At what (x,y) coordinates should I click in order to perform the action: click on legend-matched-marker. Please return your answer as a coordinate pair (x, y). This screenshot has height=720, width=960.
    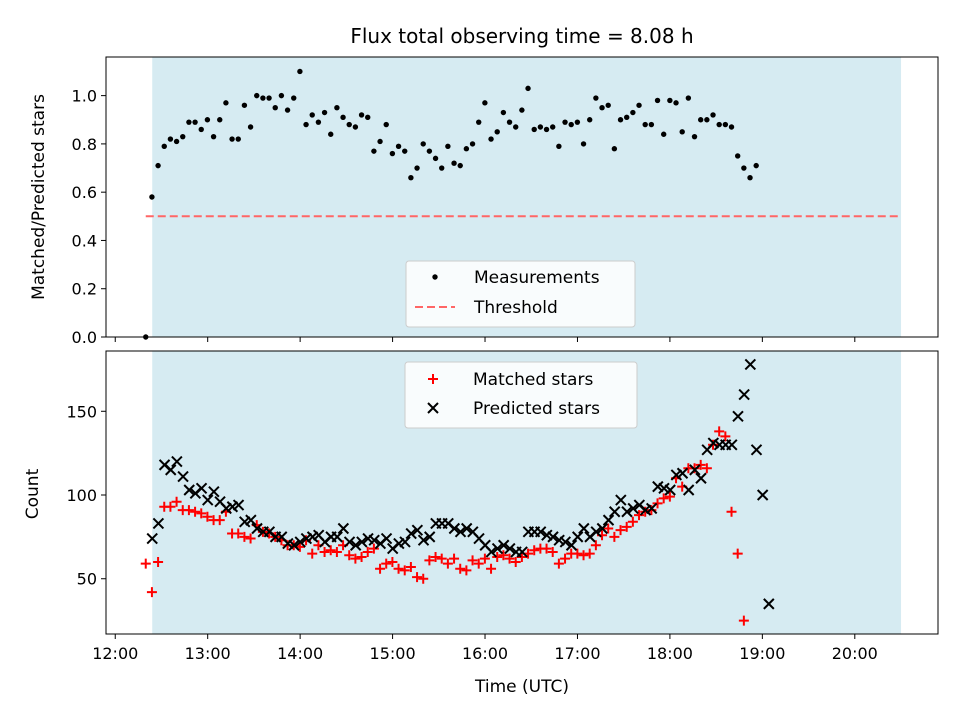
    Looking at the image, I should click on (433, 379).